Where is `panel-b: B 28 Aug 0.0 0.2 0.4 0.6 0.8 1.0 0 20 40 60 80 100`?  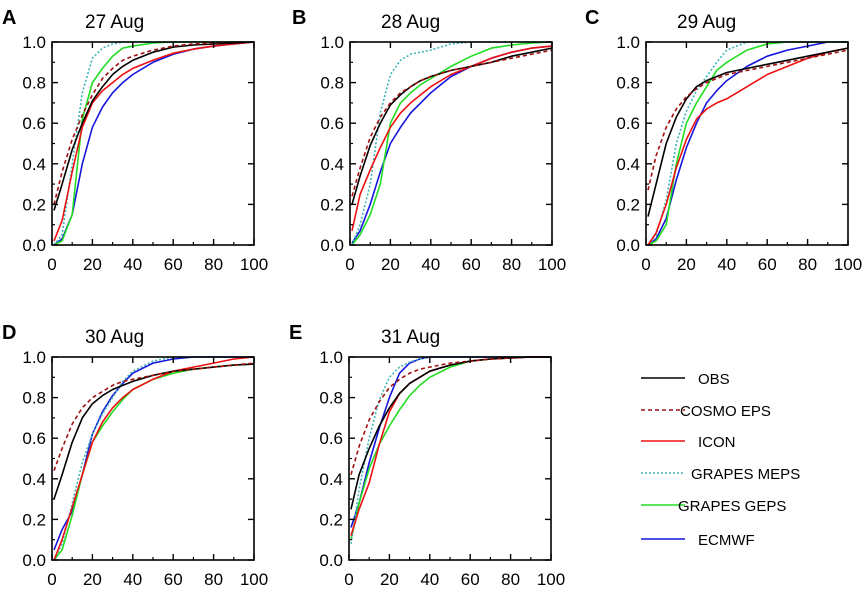
panel-b: B 28 Aug 0.0 0.2 0.4 0.6 0.8 1.0 0 20 40 60 80 100 is located at coordinates (429, 140).